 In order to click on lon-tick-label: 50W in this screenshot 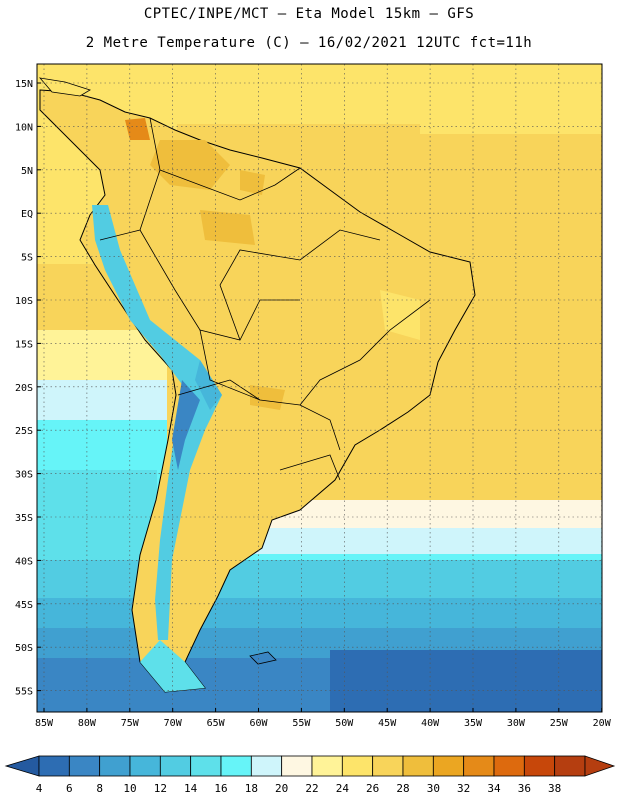, I will do `click(344, 723)`.